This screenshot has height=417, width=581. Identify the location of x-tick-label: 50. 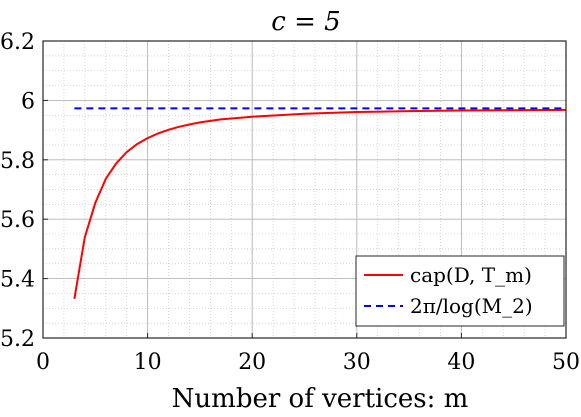
(566, 362).